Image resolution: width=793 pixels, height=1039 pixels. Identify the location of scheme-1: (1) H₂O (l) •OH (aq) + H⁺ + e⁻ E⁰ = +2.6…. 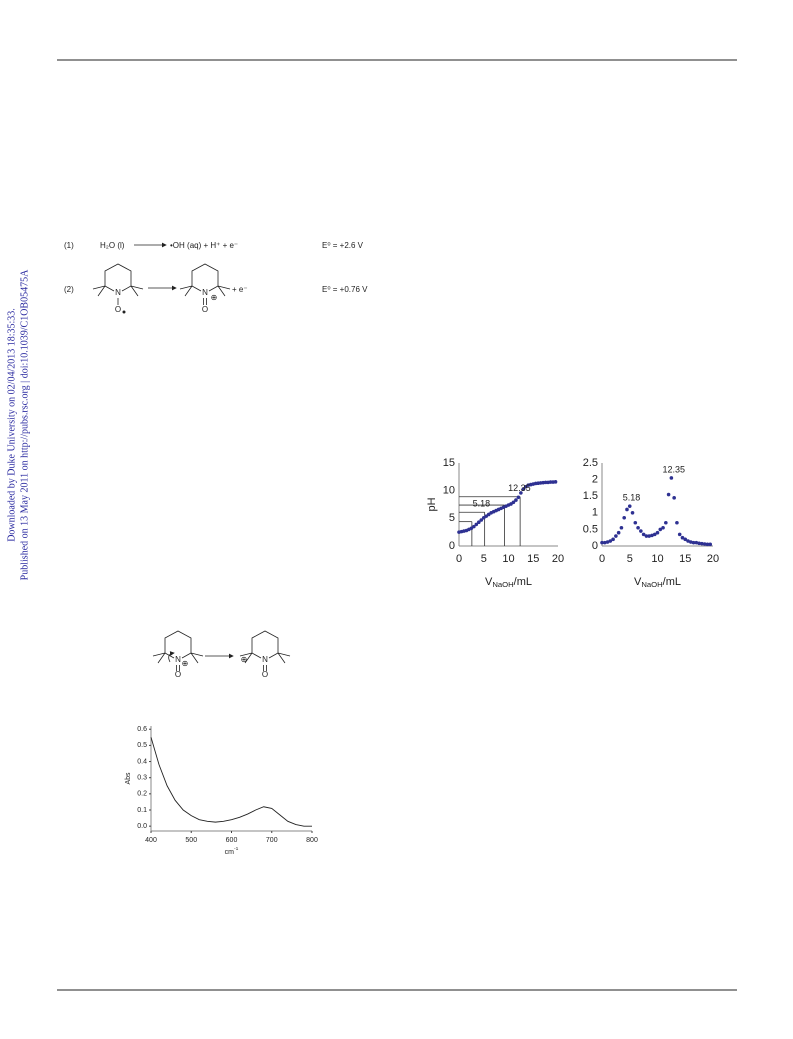
(216, 277).